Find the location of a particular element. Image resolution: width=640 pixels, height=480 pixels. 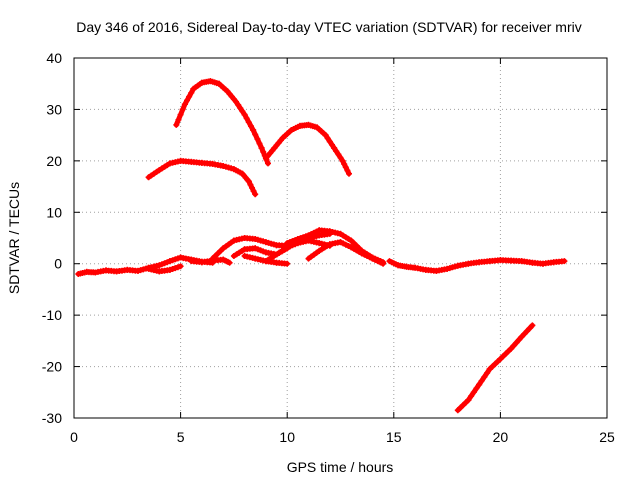

data-point-baseline-right is located at coordinates (564, 261).